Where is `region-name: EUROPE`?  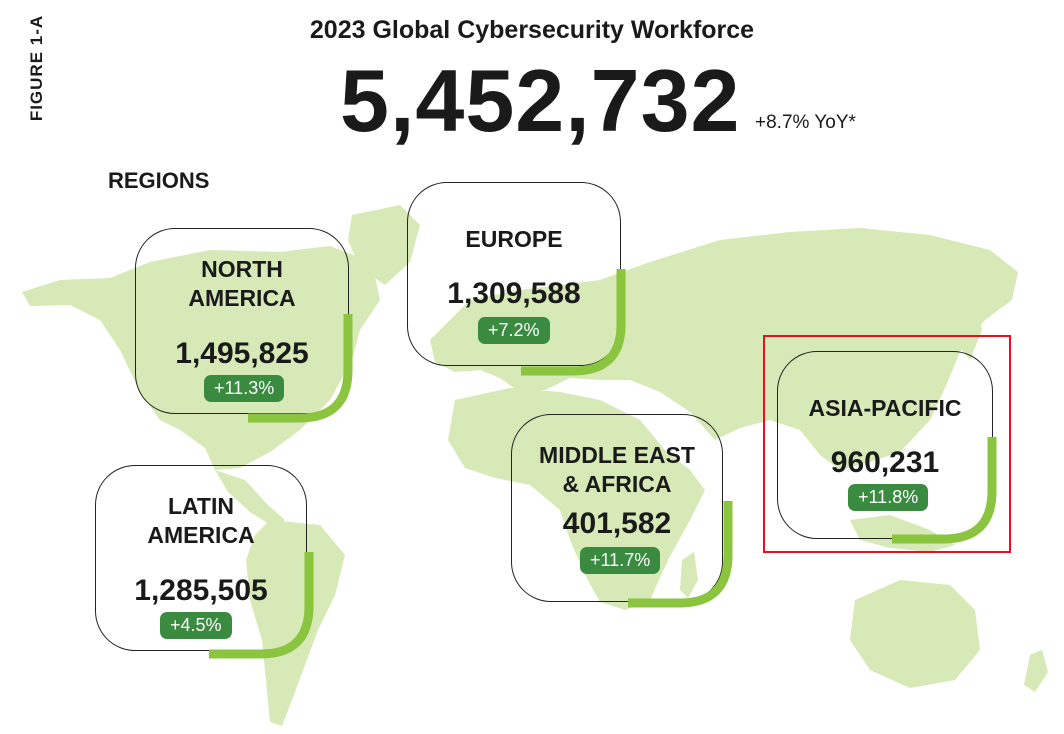 region-name: EUROPE is located at coordinates (514, 239).